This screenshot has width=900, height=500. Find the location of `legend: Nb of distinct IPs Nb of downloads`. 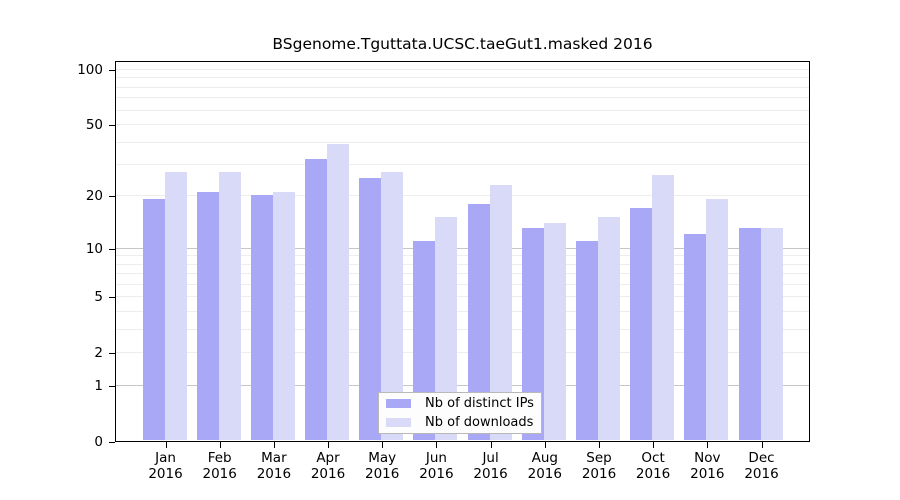

legend: Nb of distinct IPs Nb of downloads is located at coordinates (460, 413).